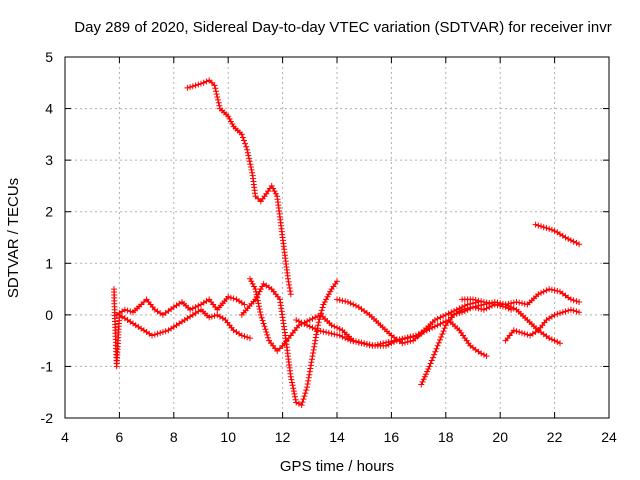  I want to click on x-tick-label: 18, so click(446, 437).